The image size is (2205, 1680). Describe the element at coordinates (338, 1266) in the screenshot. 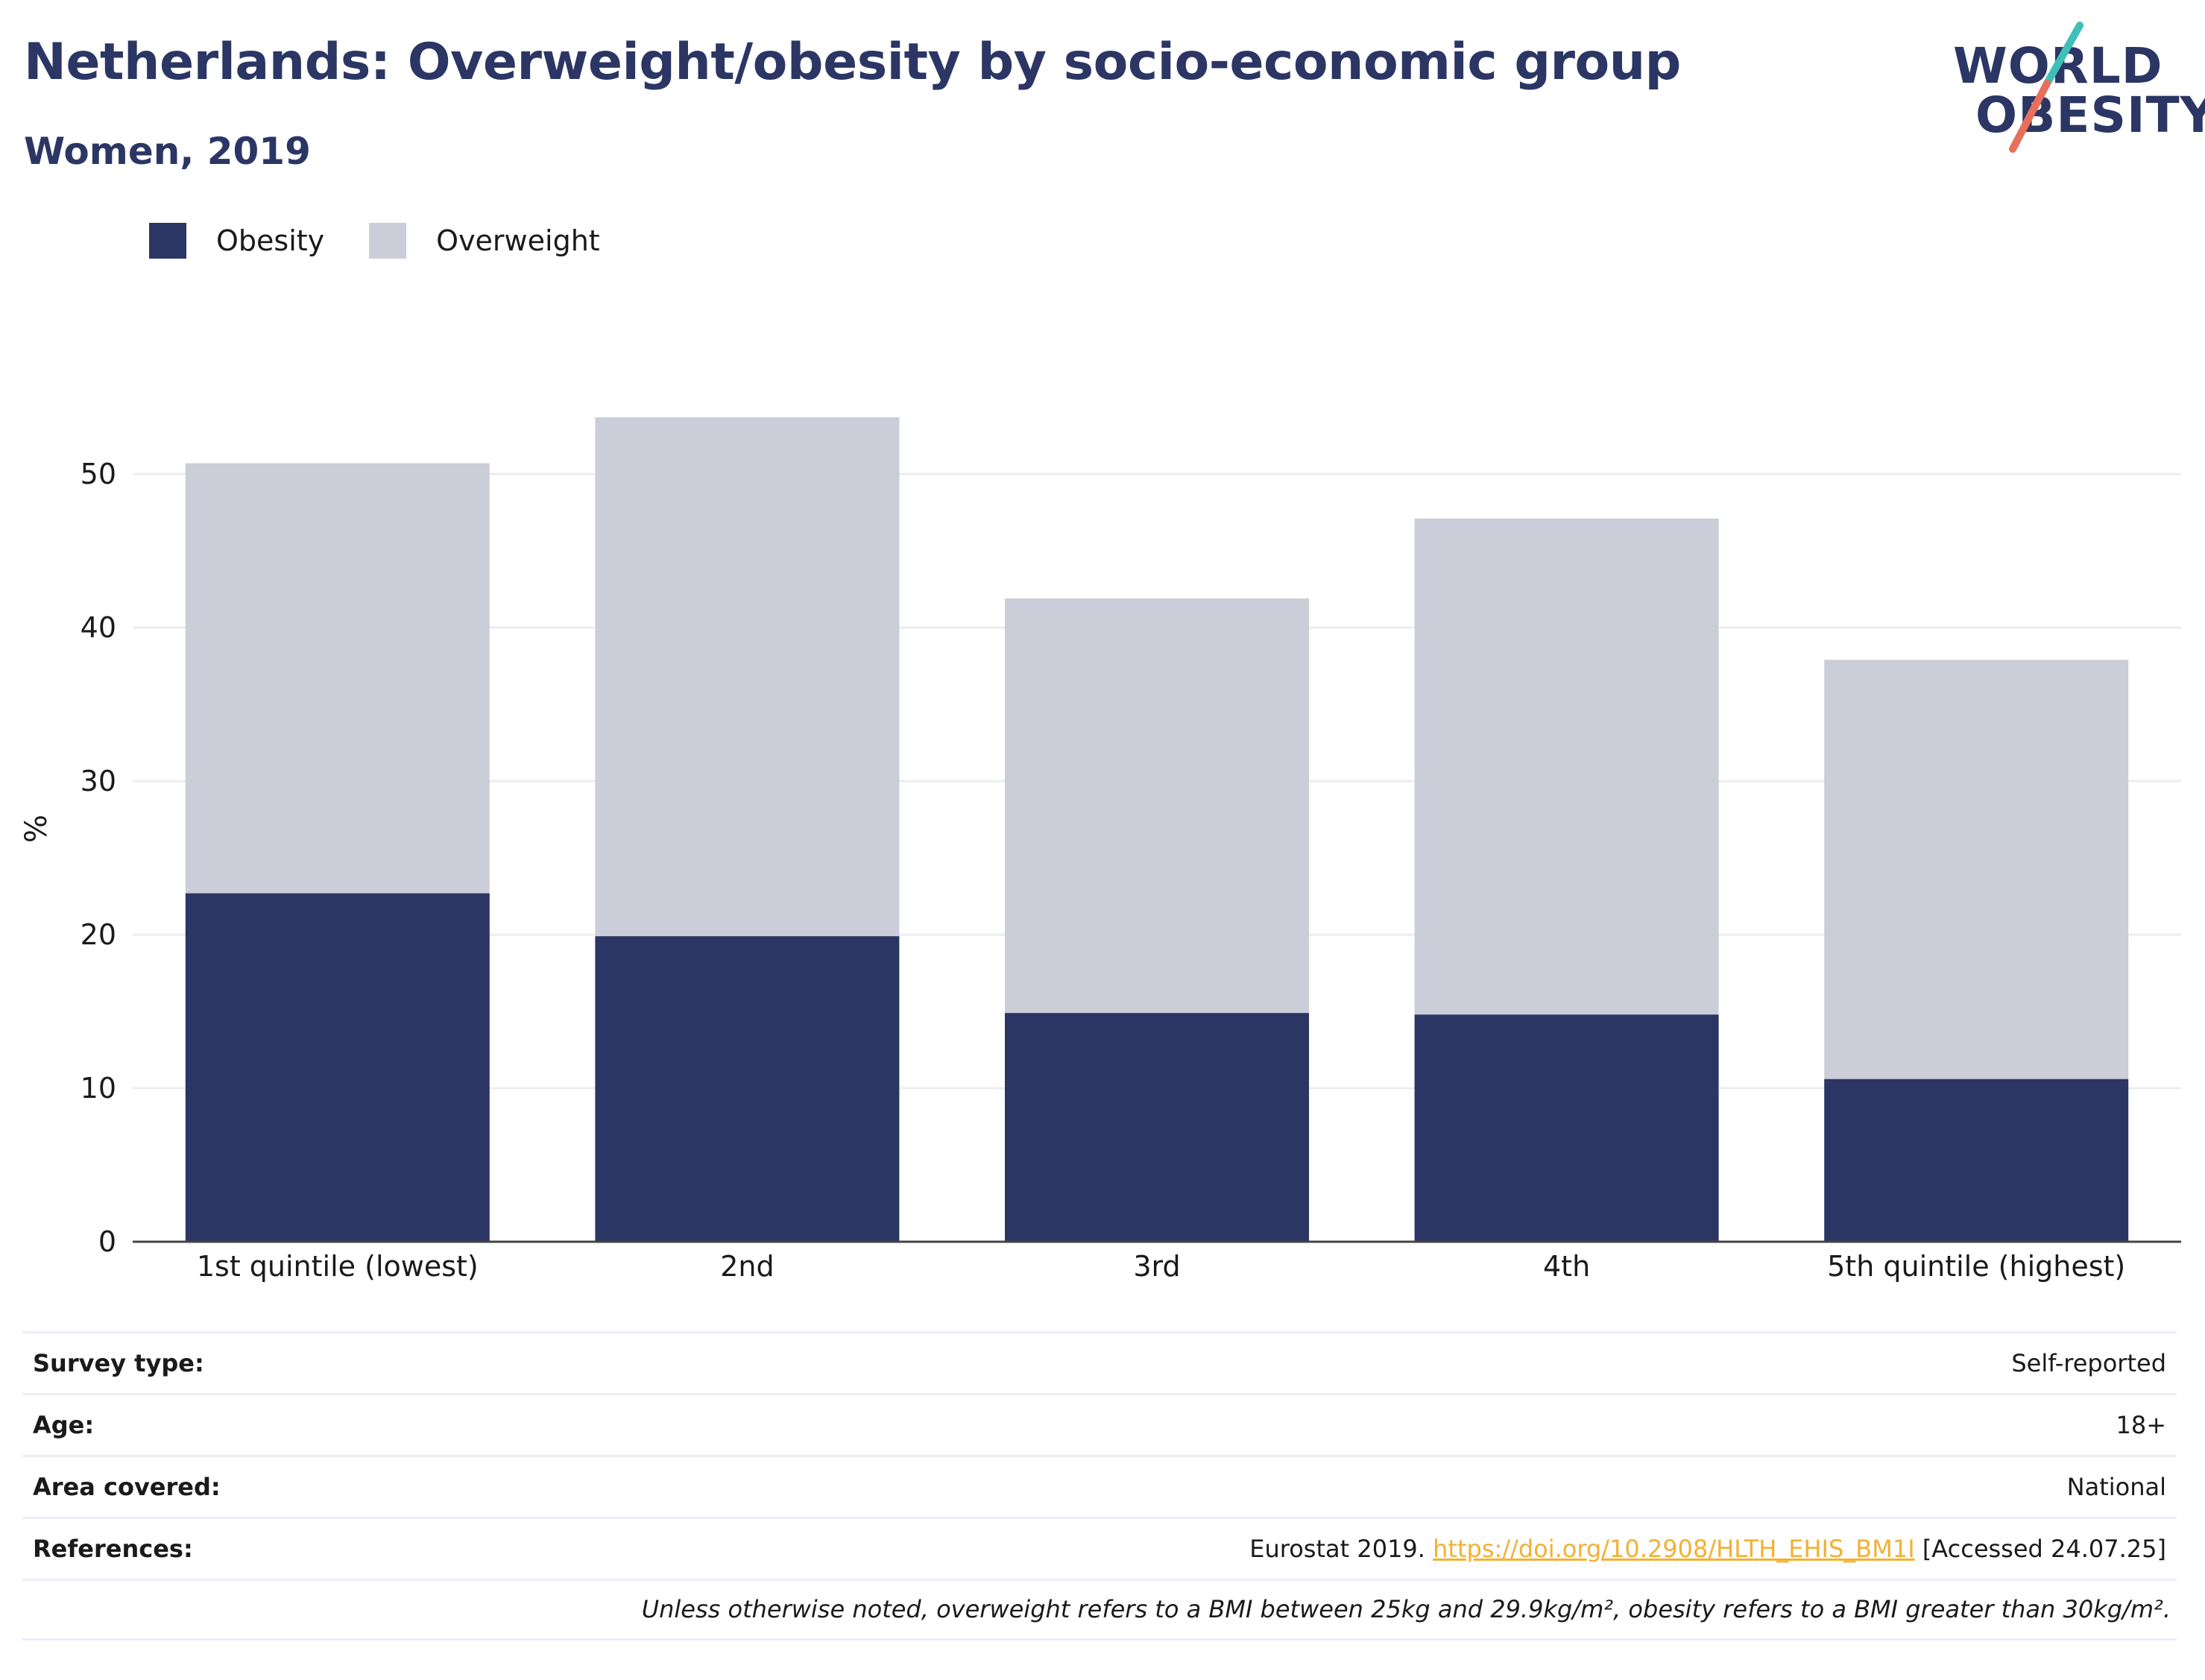

I see `x-tick-label: 1st quintile (lowest)` at that location.